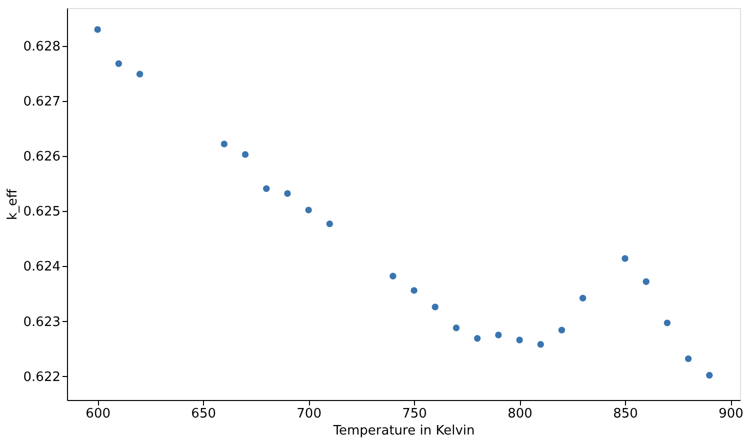  I want to click on x-tick-label: 850, so click(625, 414).